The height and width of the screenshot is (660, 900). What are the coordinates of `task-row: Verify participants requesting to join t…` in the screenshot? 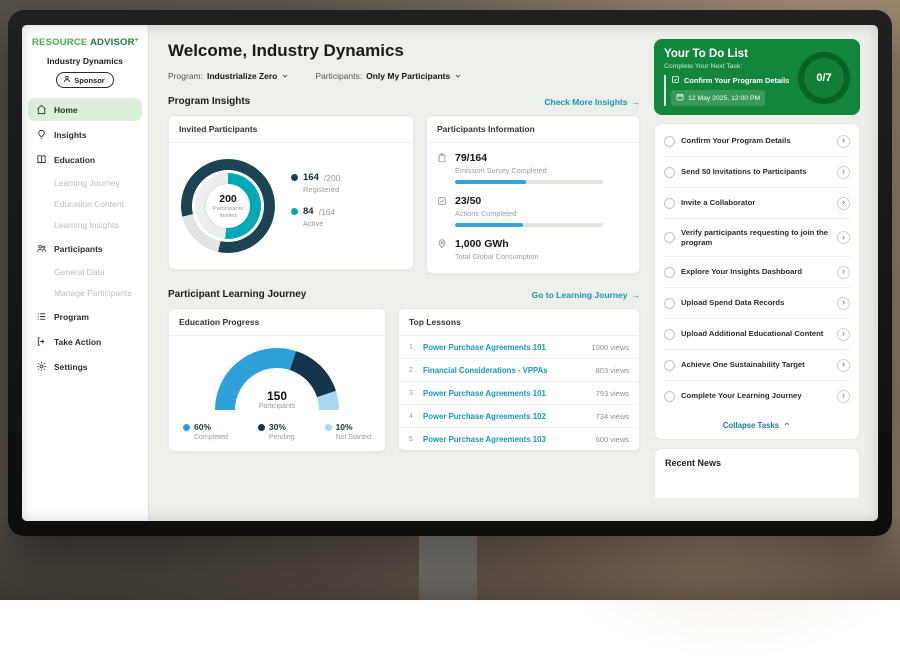 It's located at (757, 238).